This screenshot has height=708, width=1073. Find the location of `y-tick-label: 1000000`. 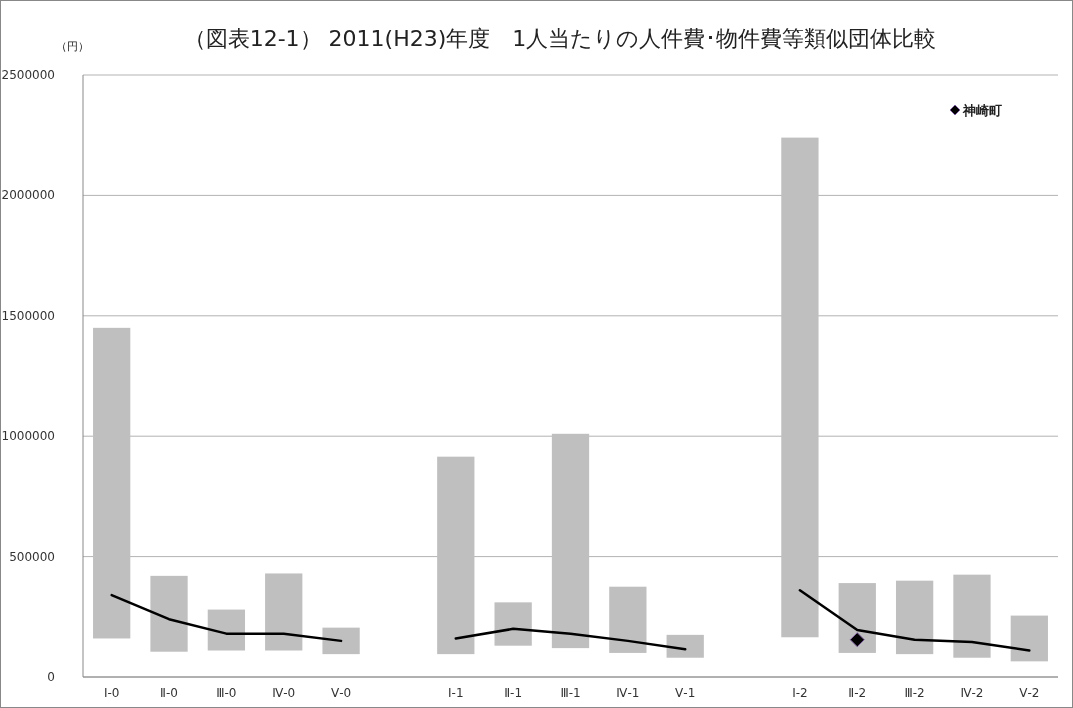

y-tick-label: 1000000 is located at coordinates (28, 436).